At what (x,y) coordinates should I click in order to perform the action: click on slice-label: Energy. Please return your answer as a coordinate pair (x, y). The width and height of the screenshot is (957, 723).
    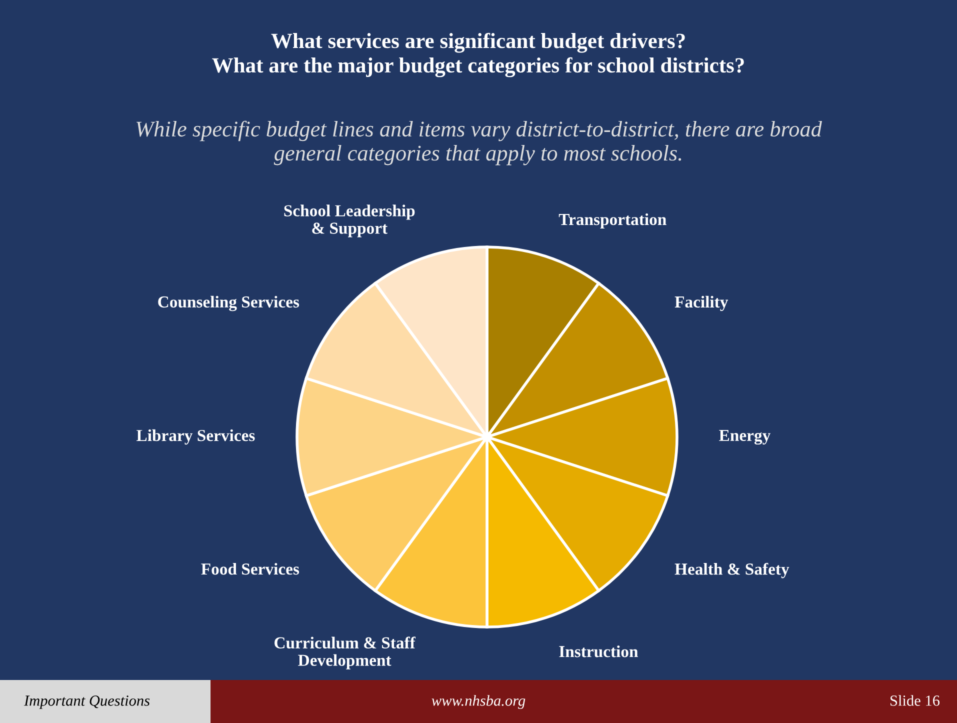
    Looking at the image, I should click on (744, 437).